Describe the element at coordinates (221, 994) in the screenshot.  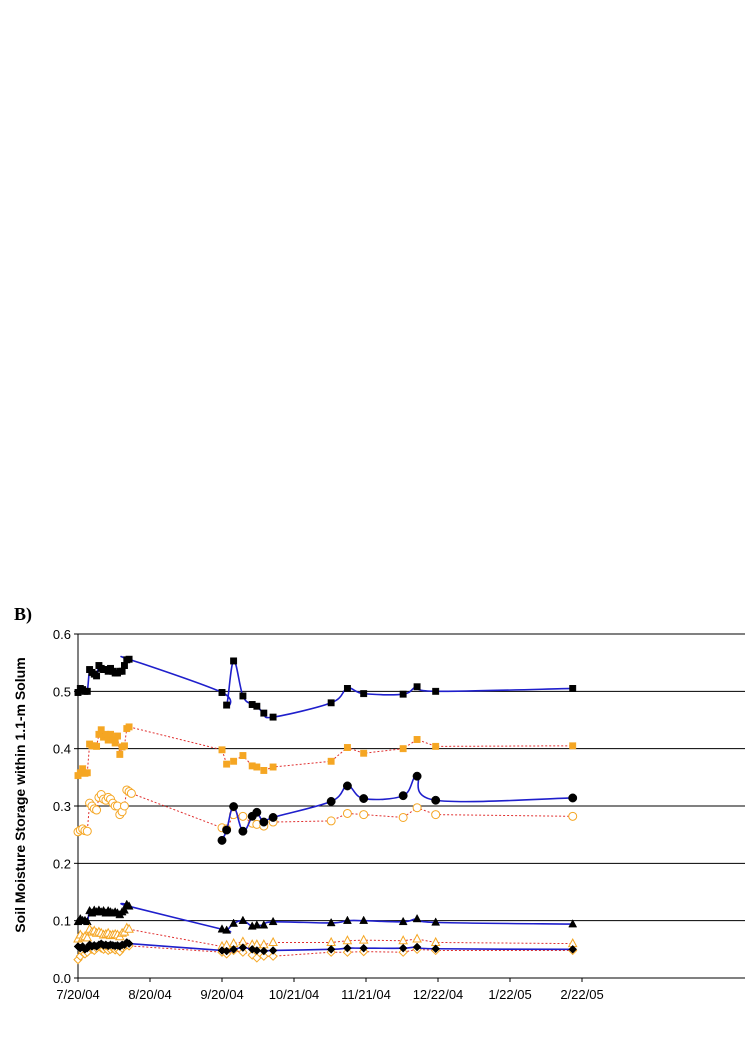
I see `x-tick-label: 9/20/04` at that location.